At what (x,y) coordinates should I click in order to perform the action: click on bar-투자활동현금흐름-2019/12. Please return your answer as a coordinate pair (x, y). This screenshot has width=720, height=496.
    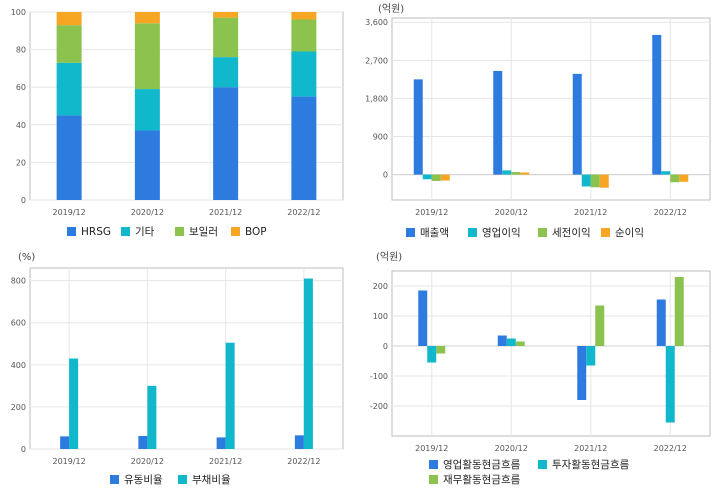
    Looking at the image, I should click on (432, 354).